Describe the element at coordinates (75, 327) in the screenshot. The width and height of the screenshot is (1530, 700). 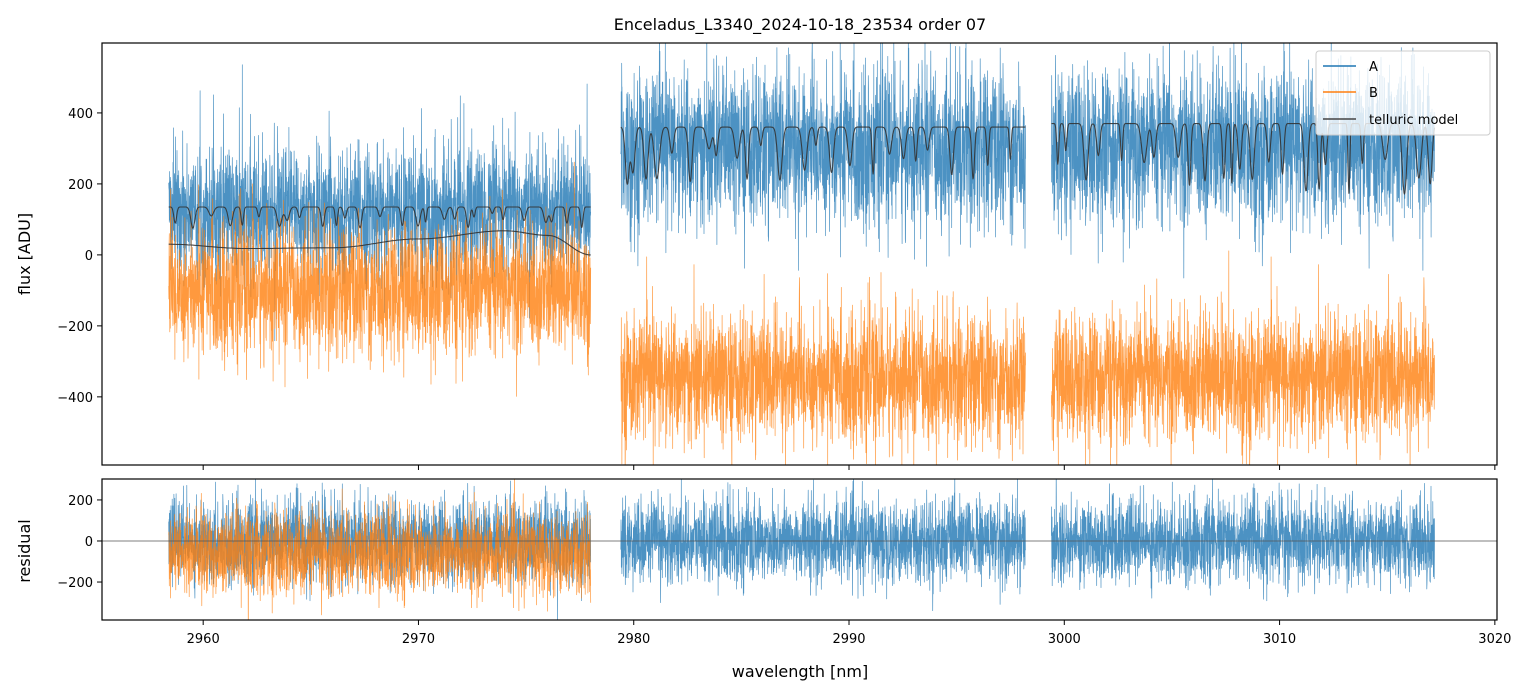
I see `flux-y-tick-label: −200` at that location.